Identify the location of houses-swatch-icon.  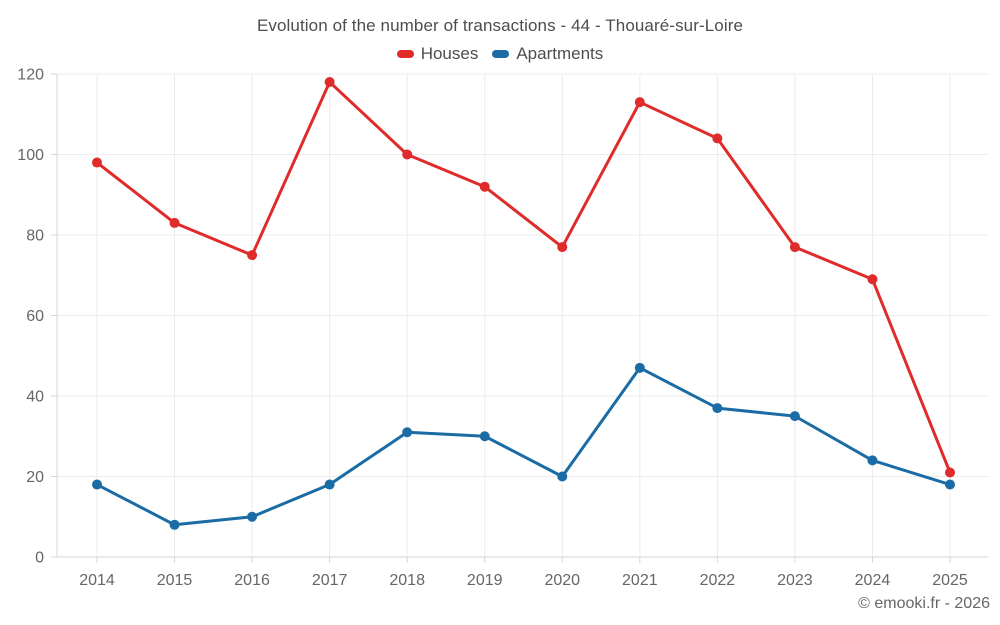
(405, 54).